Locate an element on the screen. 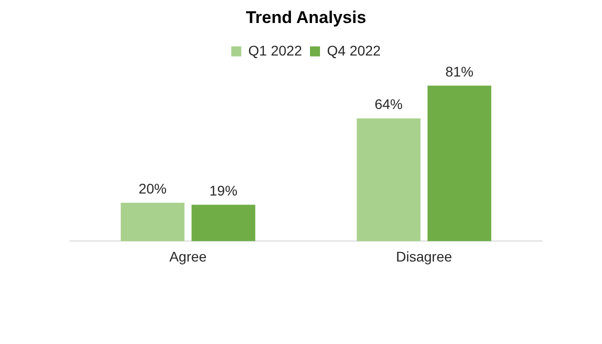 This screenshot has width=602, height=344. x-tick-label: Agree is located at coordinates (188, 256).